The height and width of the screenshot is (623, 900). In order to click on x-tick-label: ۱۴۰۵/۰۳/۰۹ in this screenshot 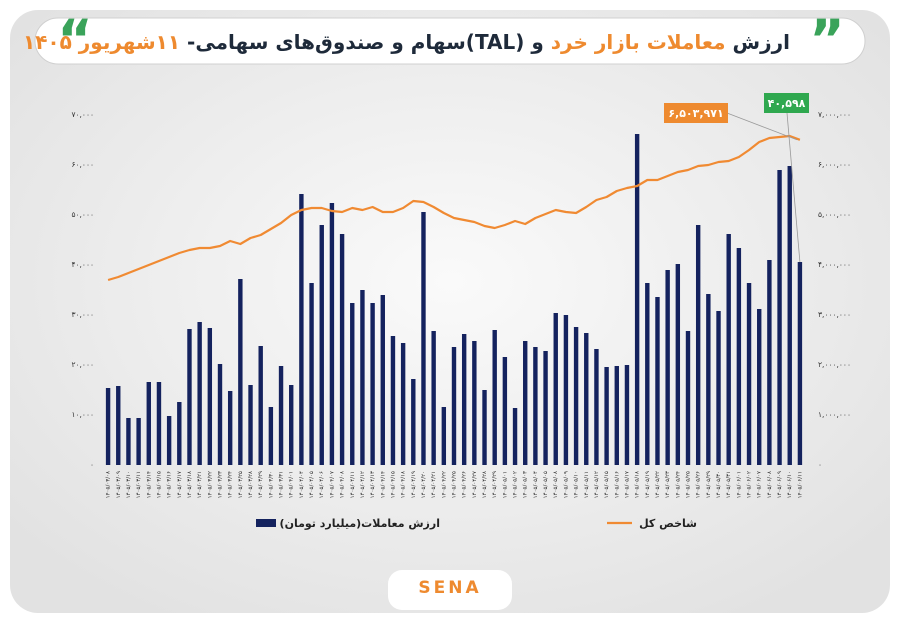, I will do `click(119, 484)`.